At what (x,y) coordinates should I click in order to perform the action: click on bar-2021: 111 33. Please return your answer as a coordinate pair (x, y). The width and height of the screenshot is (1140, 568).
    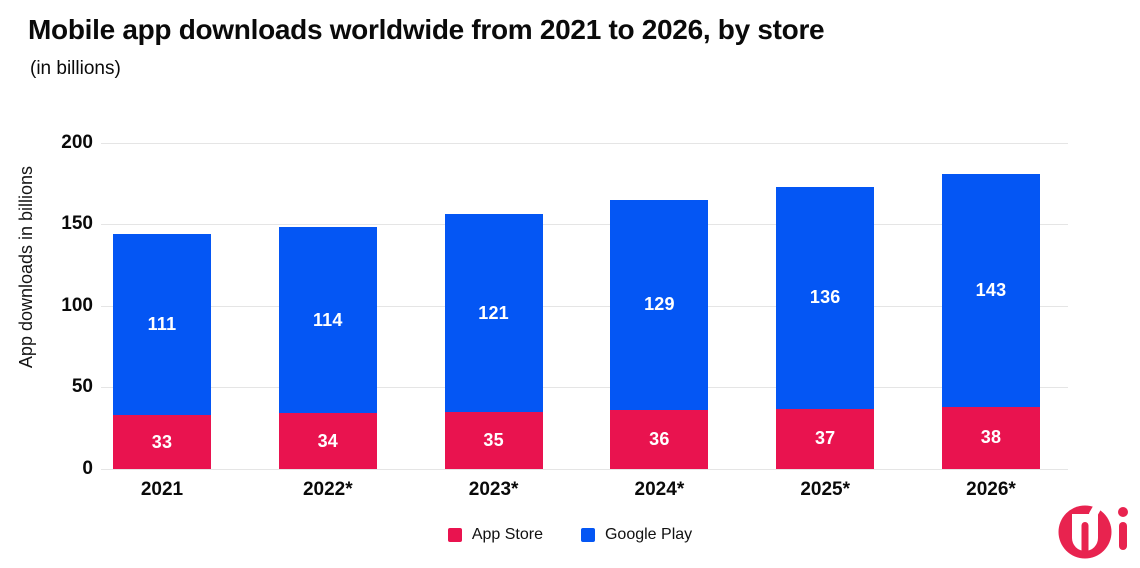
    Looking at the image, I should click on (162, 351).